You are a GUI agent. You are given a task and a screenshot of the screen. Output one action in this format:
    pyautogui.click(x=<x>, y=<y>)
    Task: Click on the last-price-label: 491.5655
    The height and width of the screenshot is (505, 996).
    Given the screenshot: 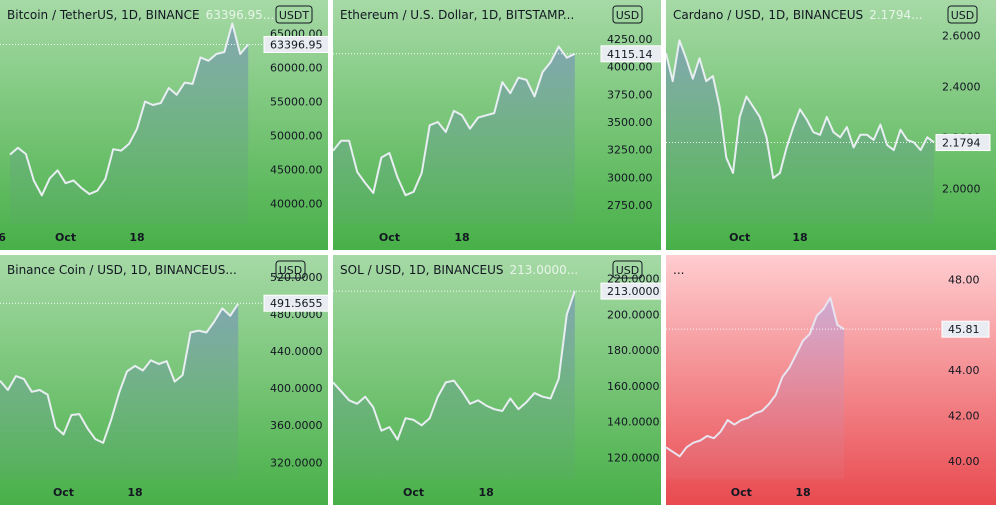 What is the action you would take?
    pyautogui.click(x=296, y=303)
    